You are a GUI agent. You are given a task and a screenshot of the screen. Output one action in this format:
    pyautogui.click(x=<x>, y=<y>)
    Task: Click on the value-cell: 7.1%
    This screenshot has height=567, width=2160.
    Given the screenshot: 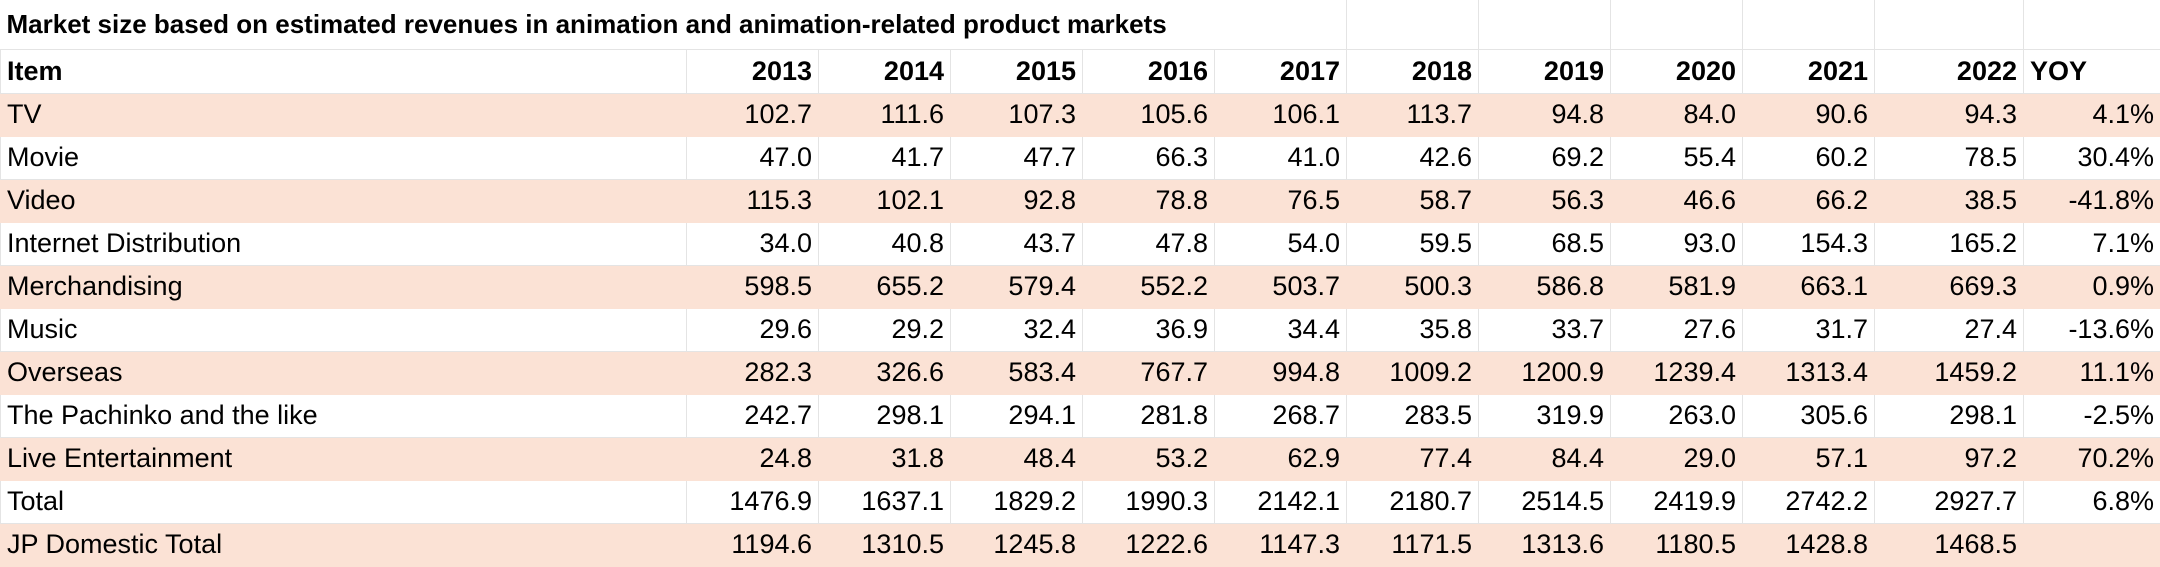 What is the action you would take?
    pyautogui.click(x=2091, y=243)
    